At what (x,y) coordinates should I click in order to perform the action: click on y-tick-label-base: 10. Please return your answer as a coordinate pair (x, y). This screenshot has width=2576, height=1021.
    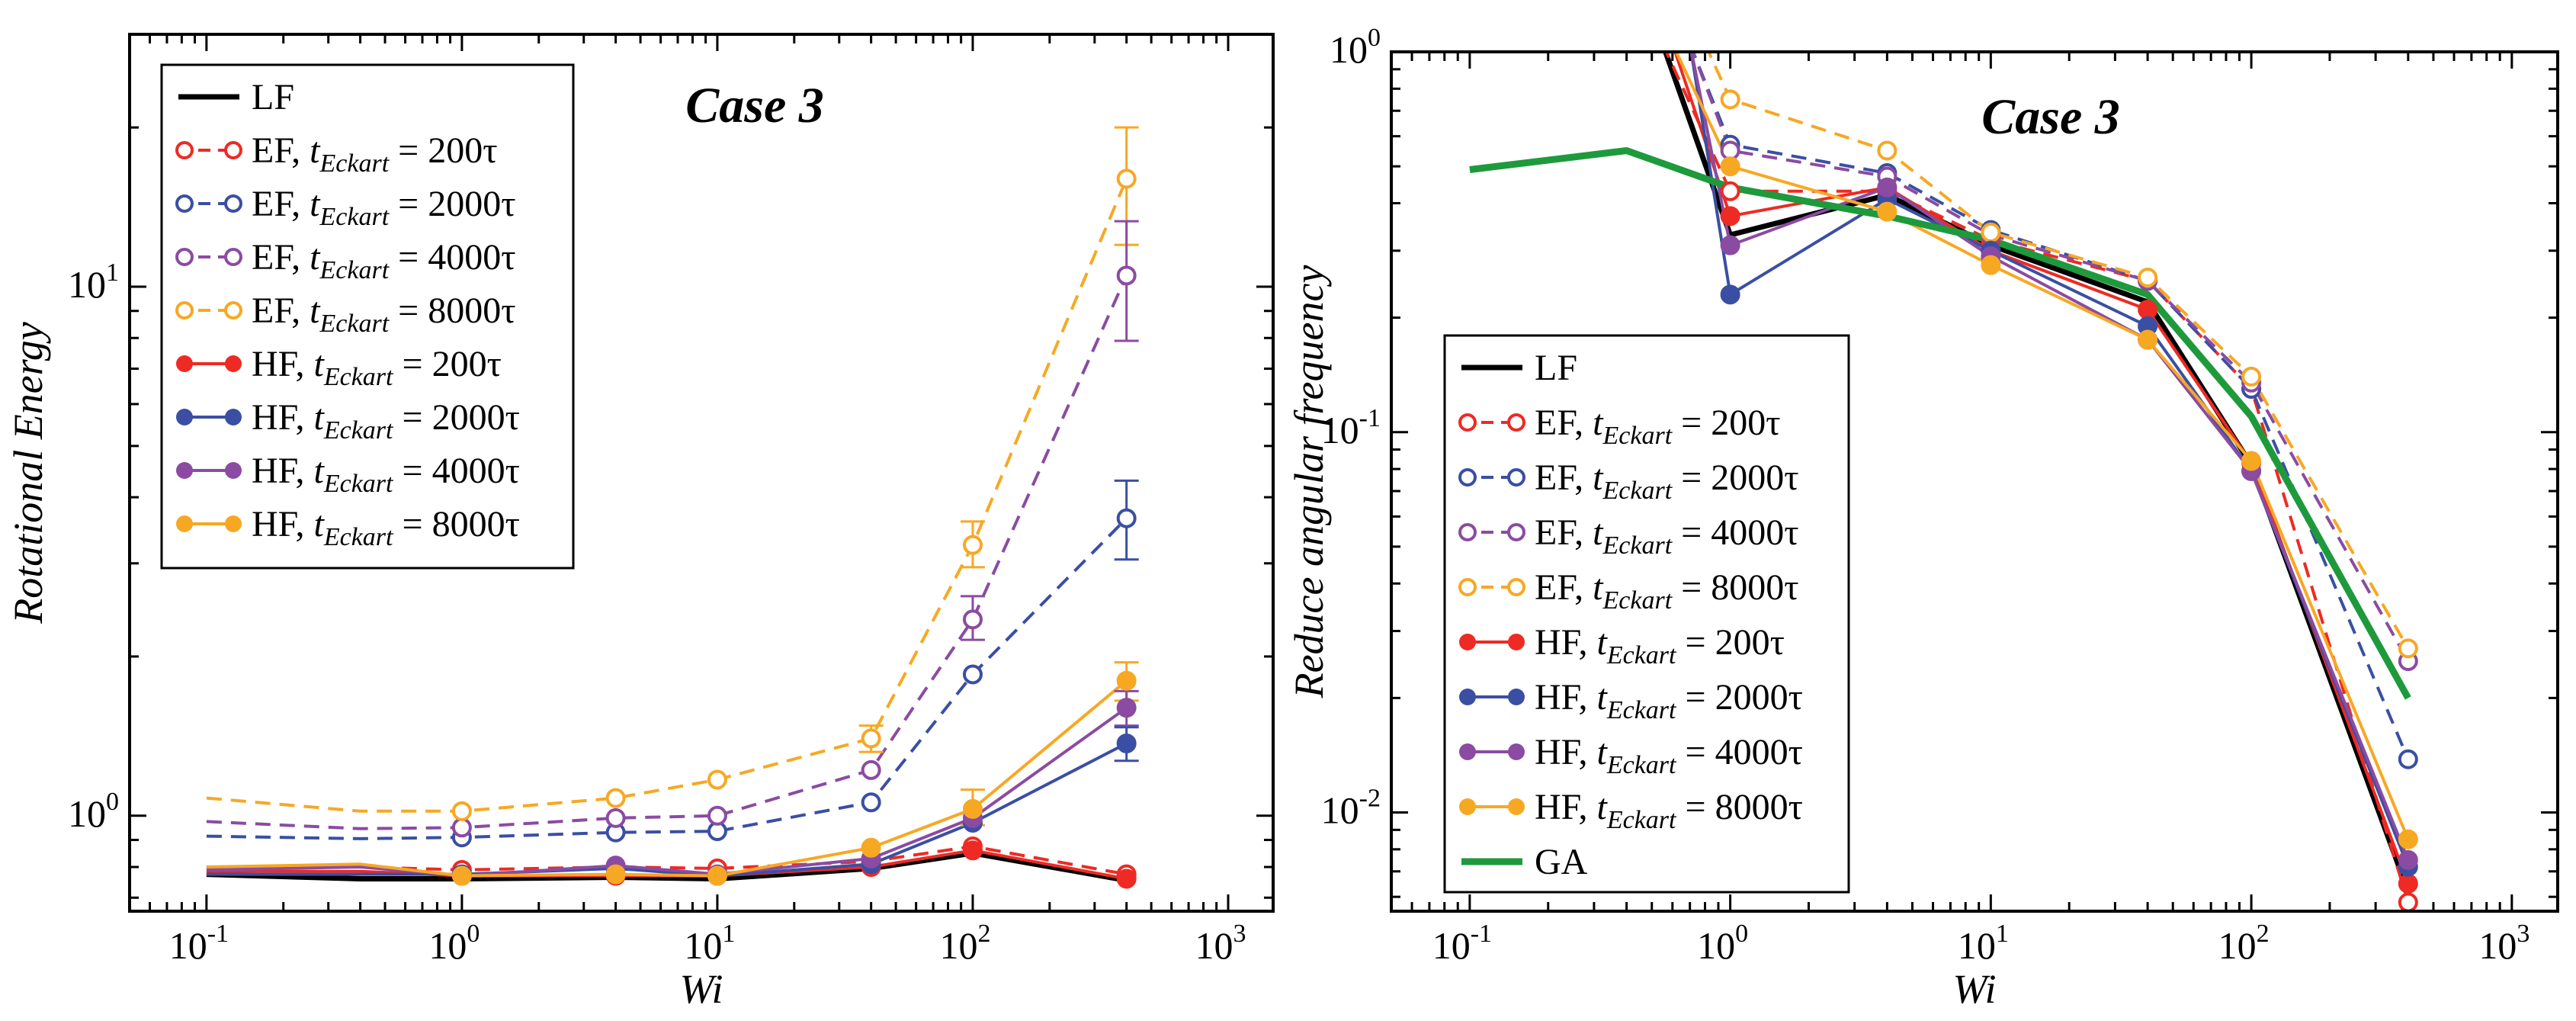
    Looking at the image, I should click on (87, 814).